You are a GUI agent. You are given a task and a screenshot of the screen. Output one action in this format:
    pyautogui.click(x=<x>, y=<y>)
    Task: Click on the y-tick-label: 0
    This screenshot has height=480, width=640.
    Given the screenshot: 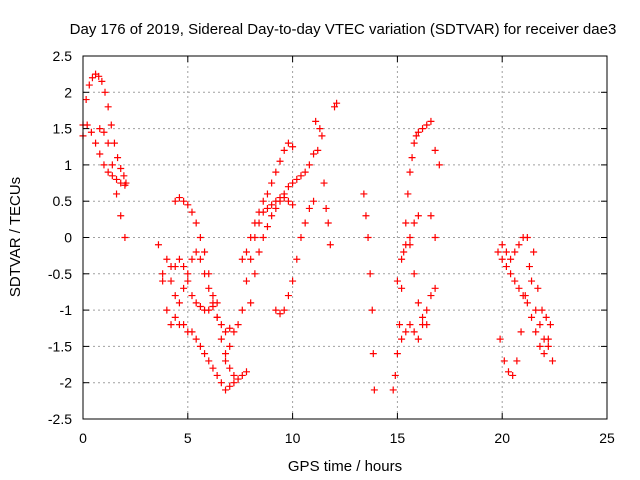 What is the action you would take?
    pyautogui.click(x=68, y=238)
    